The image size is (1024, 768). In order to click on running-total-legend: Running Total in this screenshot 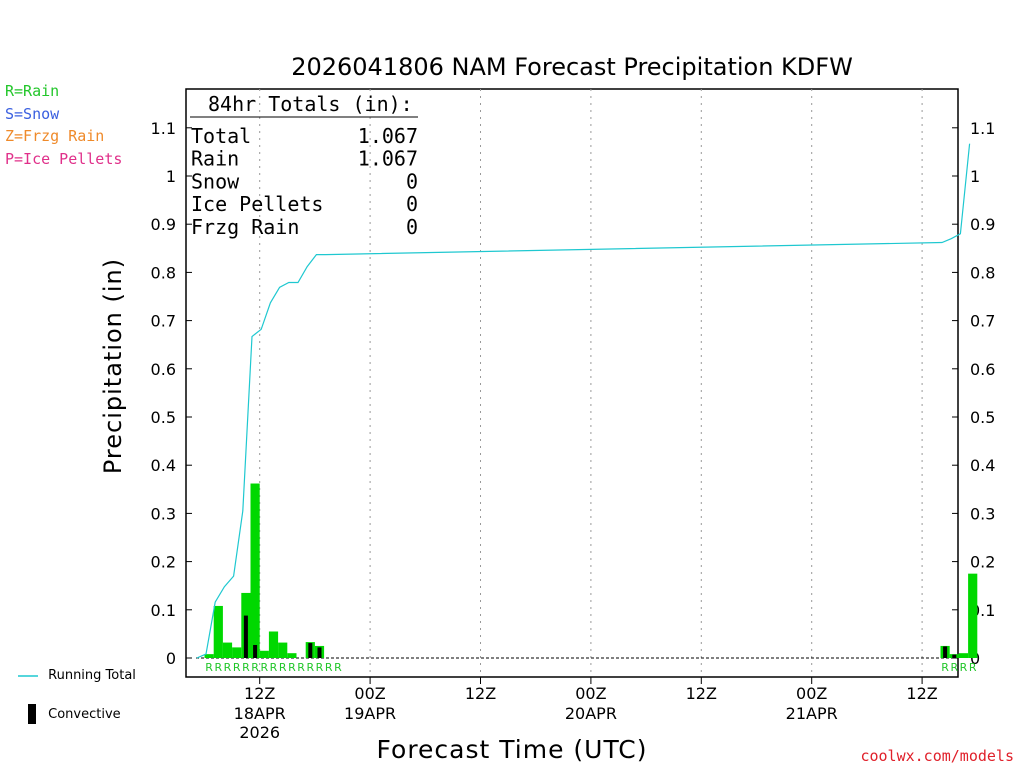, I will do `click(77, 675)`.